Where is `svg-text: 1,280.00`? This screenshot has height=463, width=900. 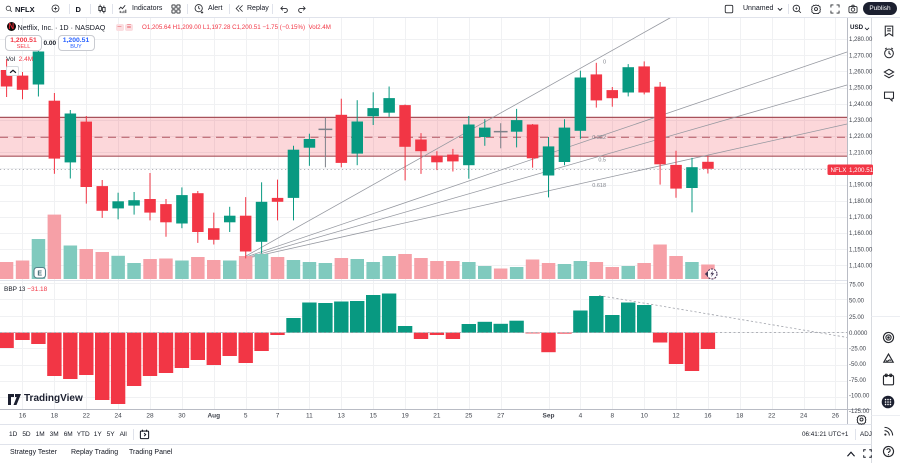
svg-text: 1,280.00 is located at coordinates (861, 40).